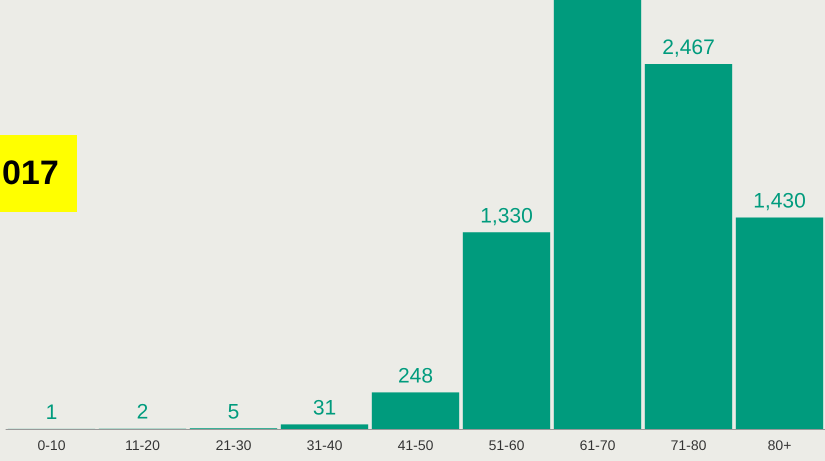 This screenshot has width=825, height=461. What do you see at coordinates (598, 445) in the screenshot?
I see `x-tick-label: 61-70` at bounding box center [598, 445].